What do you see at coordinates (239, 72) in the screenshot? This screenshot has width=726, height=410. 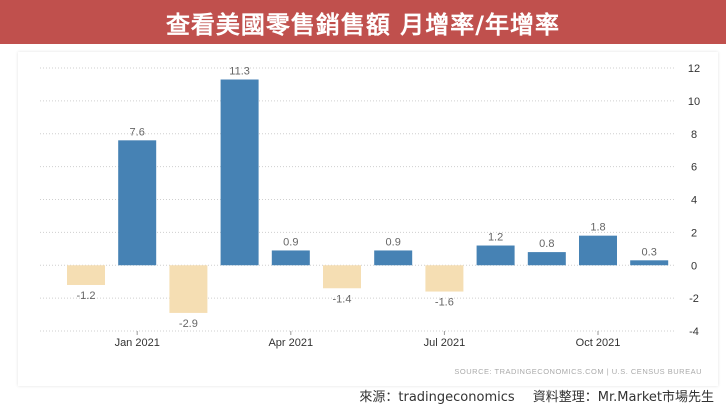 I see `data-label: 11.3` at bounding box center [239, 72].